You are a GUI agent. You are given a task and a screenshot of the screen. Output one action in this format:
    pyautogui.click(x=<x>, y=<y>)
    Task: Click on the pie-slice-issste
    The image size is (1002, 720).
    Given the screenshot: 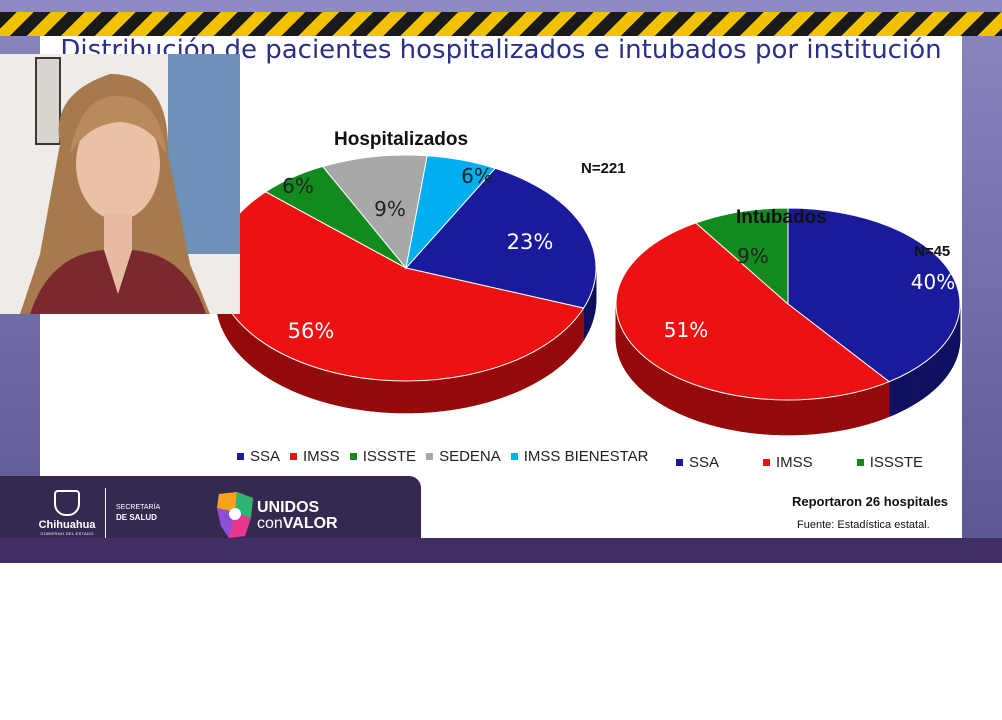 What is the action you would take?
    pyautogui.click(x=741, y=256)
    